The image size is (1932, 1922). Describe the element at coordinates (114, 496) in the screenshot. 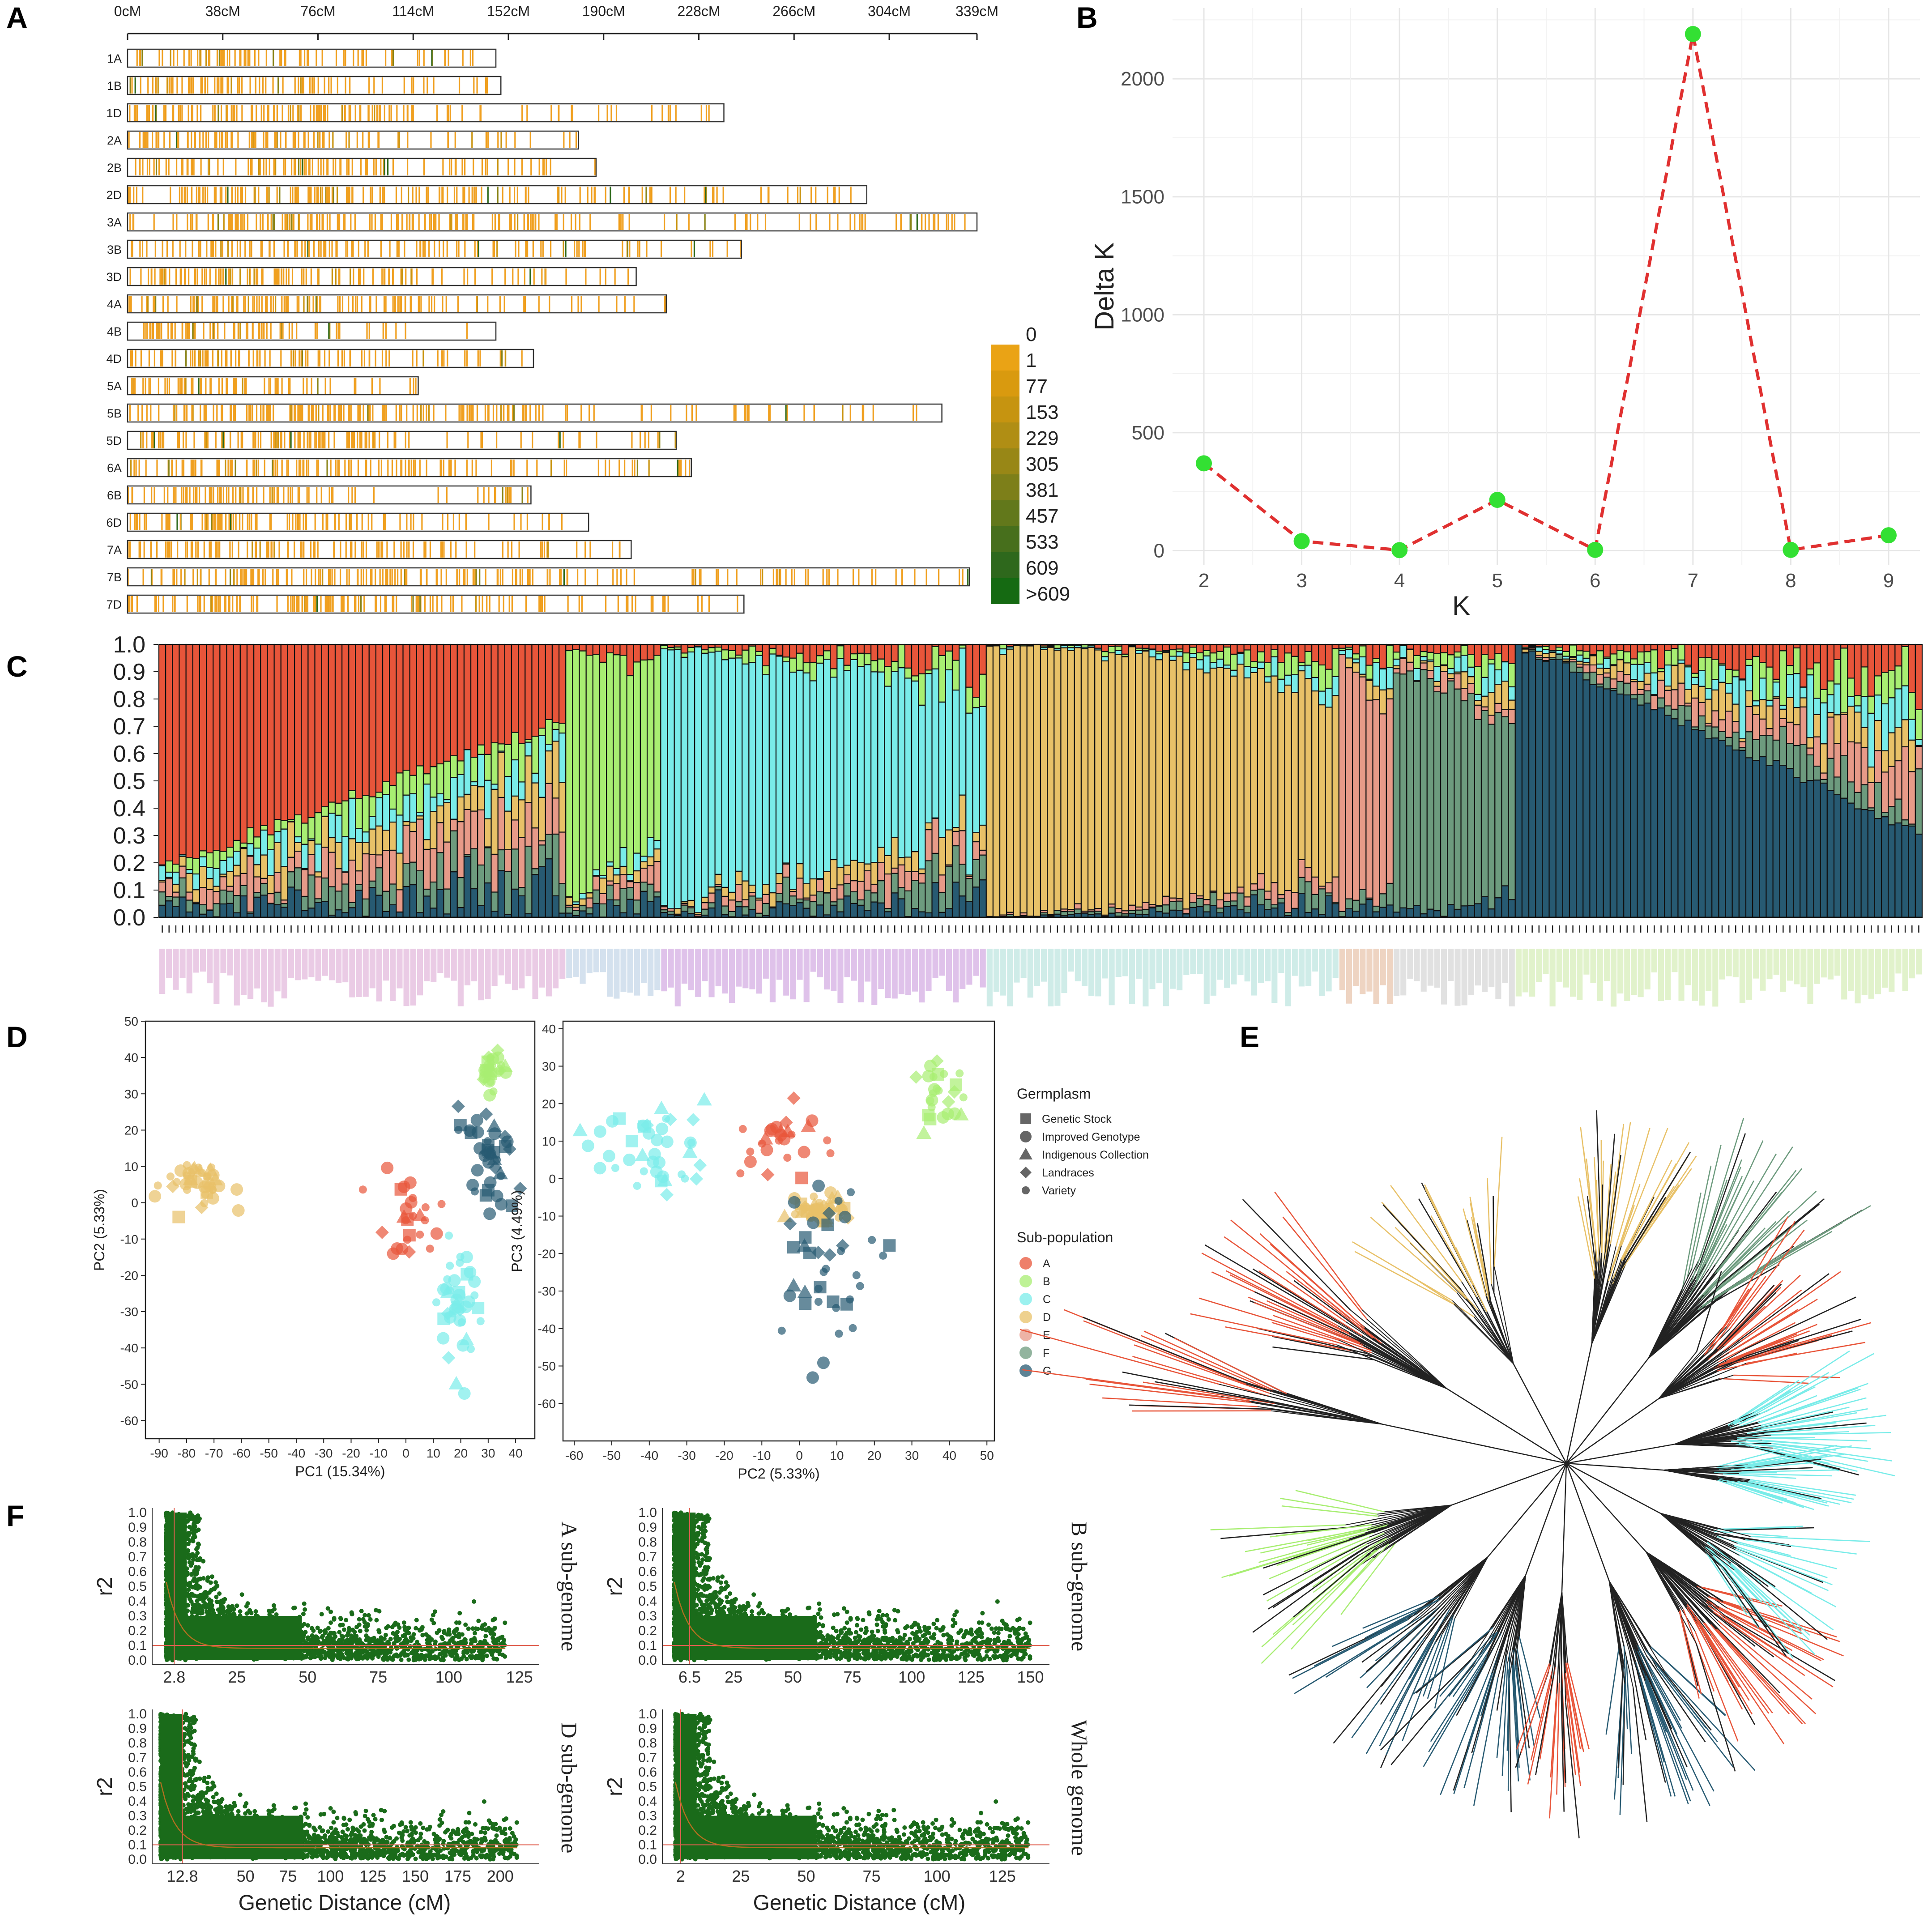

I see `chromosome-label: 6B` at that location.